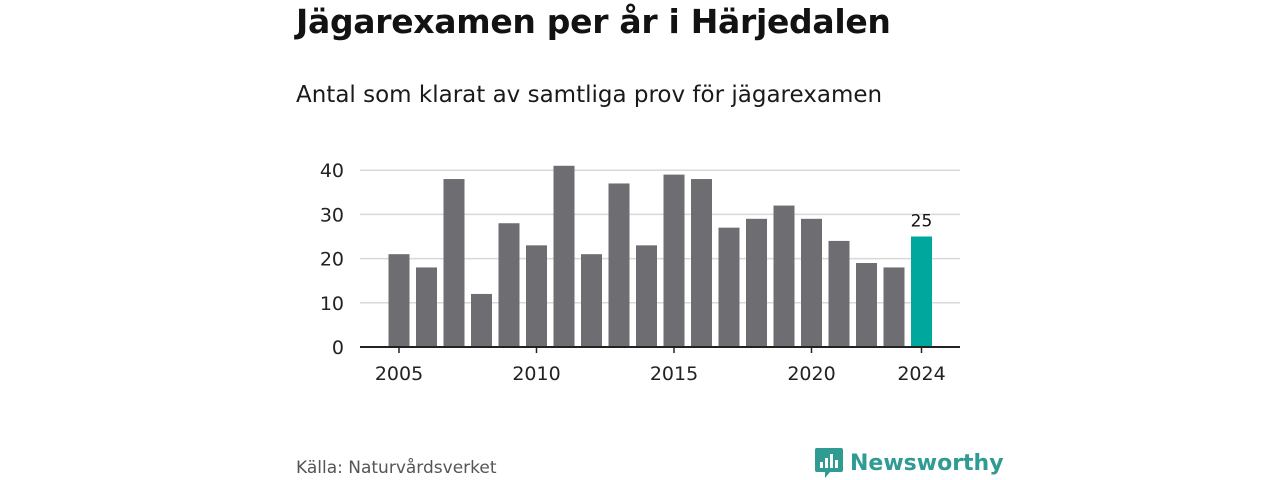 This screenshot has width=1280, height=480. I want to click on y-tick-label: 30, so click(332, 215).